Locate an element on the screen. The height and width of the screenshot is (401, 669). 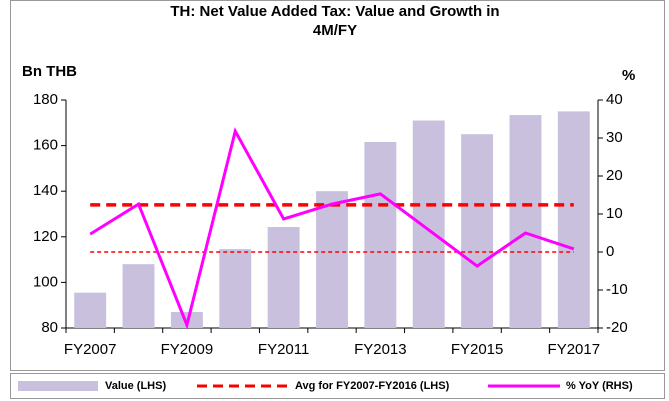
y2-tick-label: 10 is located at coordinates (614, 213).